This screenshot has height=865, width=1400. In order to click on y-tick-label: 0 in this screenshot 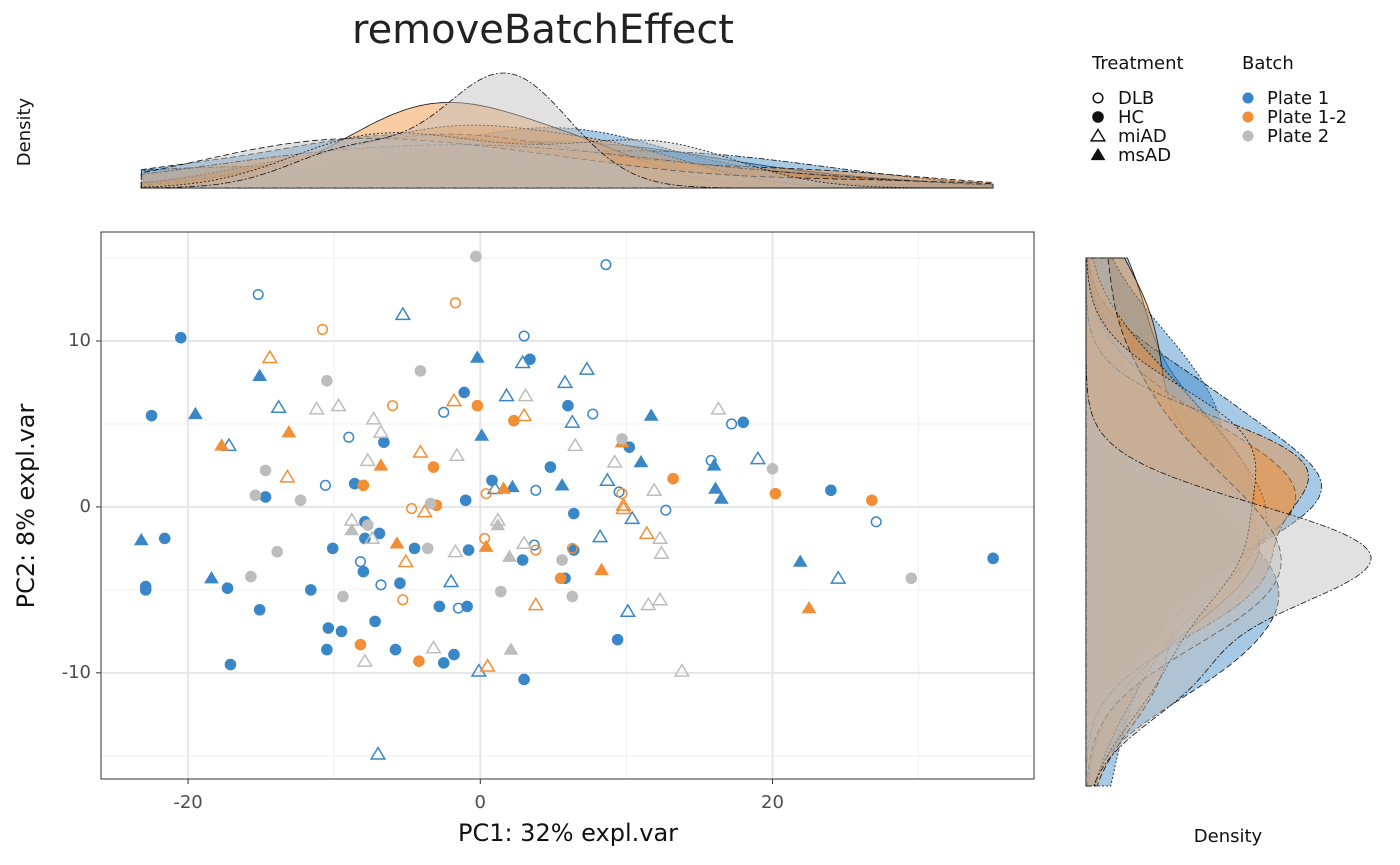, I will do `click(85, 506)`.